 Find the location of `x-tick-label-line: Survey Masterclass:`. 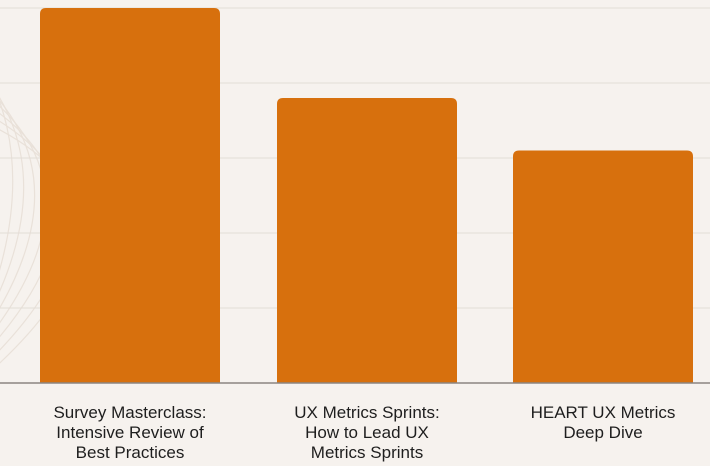

x-tick-label-line: Survey Masterclass: is located at coordinates (129, 412).